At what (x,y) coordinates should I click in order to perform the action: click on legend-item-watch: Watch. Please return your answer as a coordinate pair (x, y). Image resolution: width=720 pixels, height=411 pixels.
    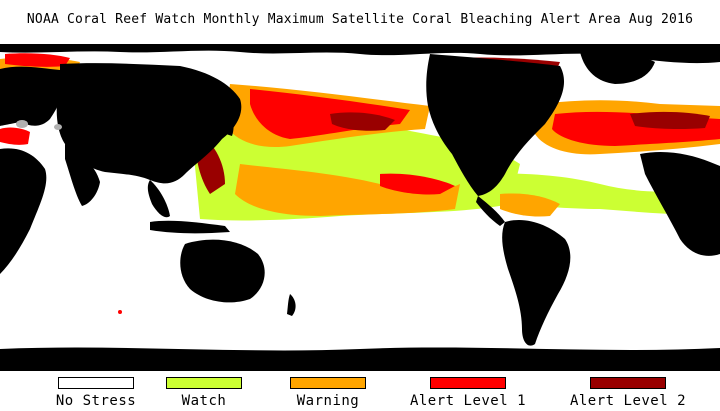
    Looking at the image, I should click on (204, 393).